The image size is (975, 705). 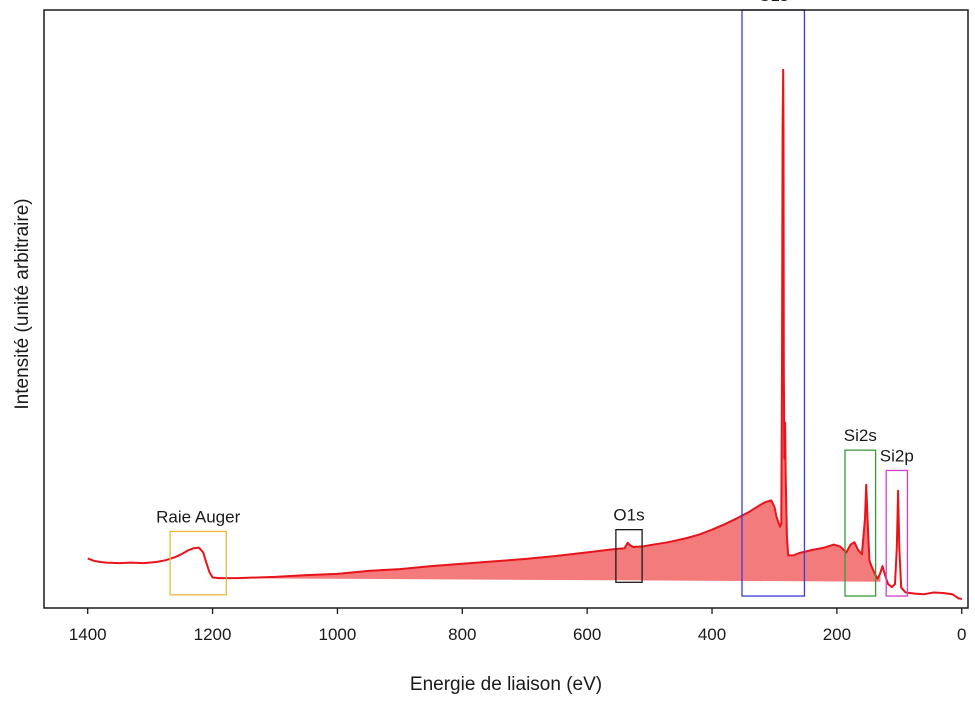 What do you see at coordinates (198, 563) in the screenshot?
I see `annotation-box-raie-auger` at bounding box center [198, 563].